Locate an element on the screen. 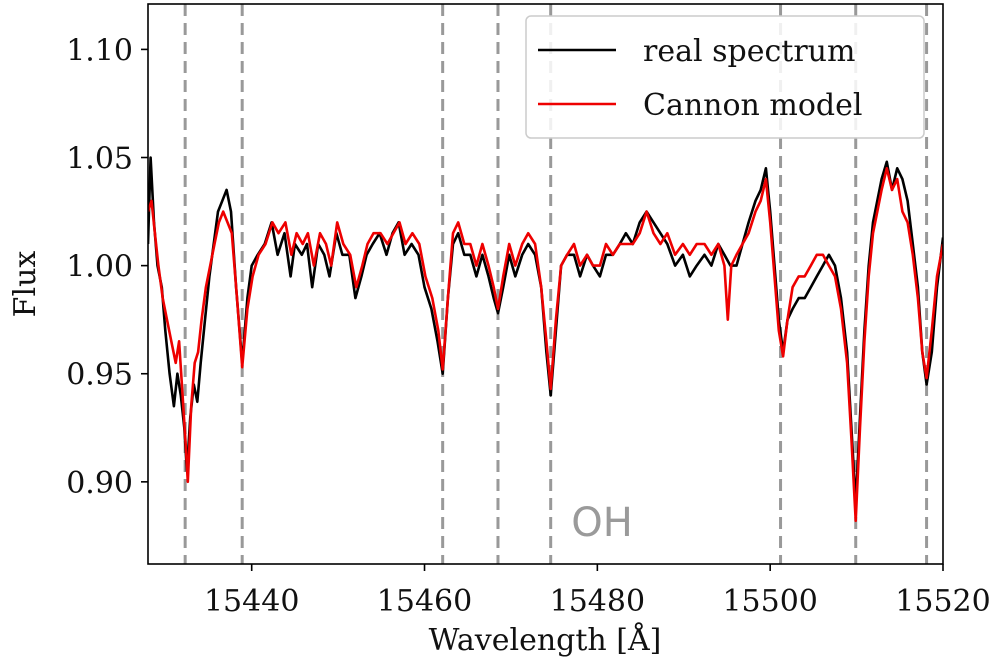 This screenshot has height=667, width=1000. oh-annotation: OH is located at coordinates (602, 523).